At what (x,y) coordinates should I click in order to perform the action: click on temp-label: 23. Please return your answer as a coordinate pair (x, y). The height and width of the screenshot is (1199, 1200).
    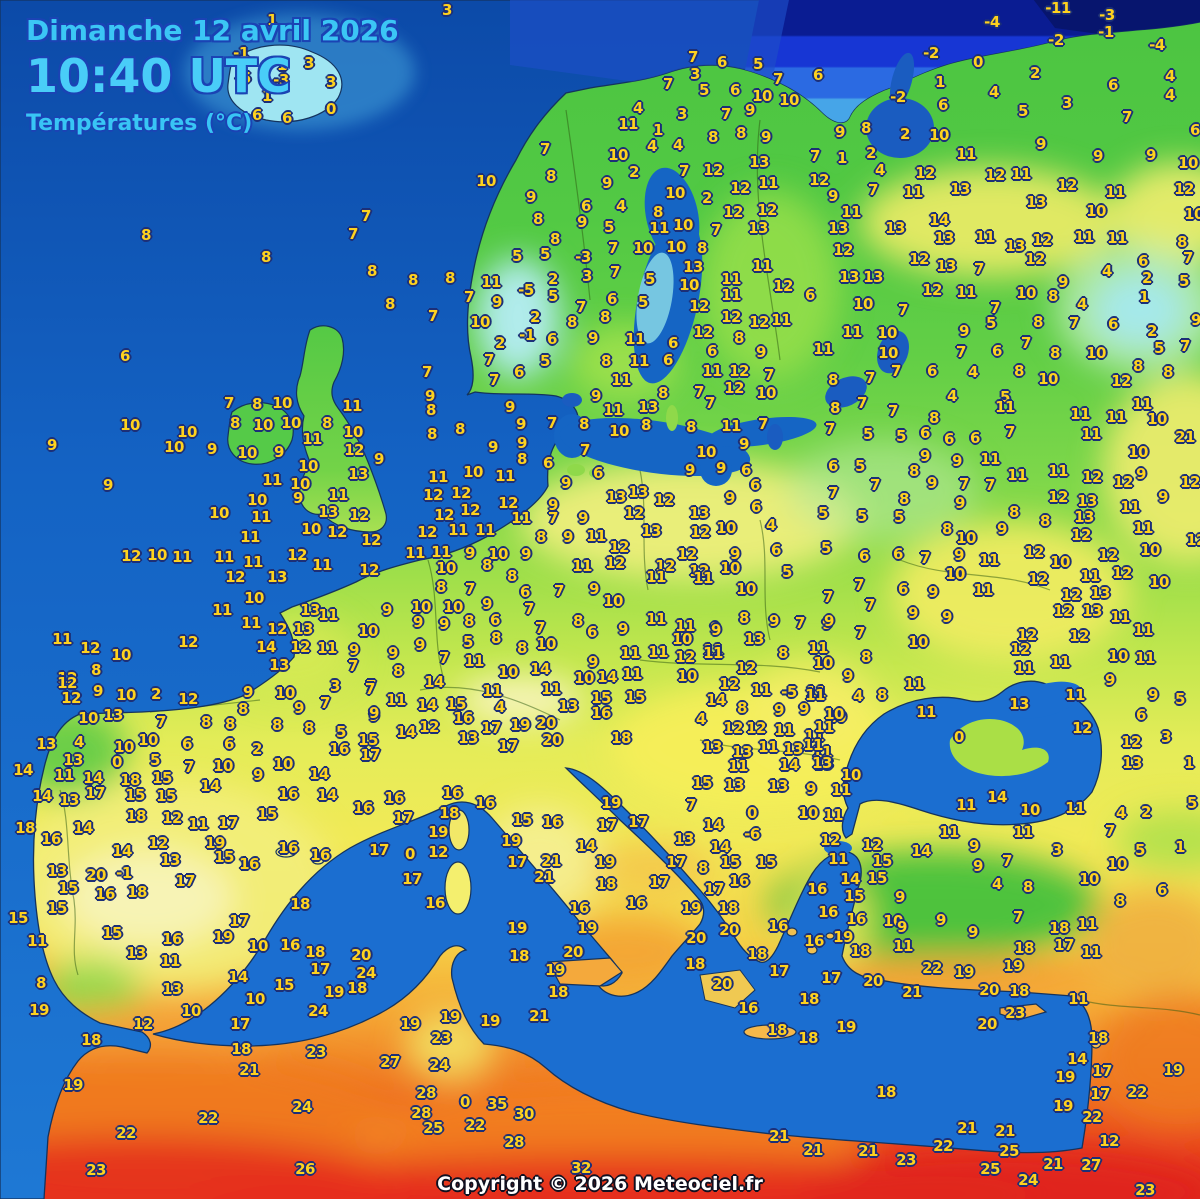
    Looking at the image, I should click on (906, 1160).